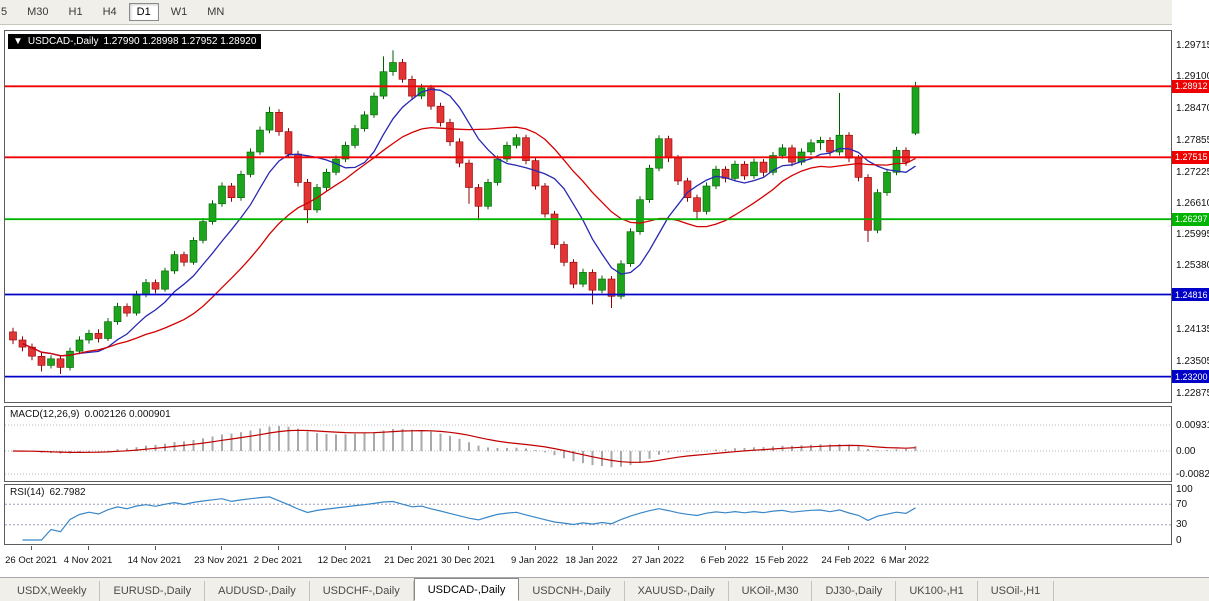  What do you see at coordinates (1016, 591) in the screenshot?
I see `chart-tab-usoil-h1: USOil-,H1` at bounding box center [1016, 591].